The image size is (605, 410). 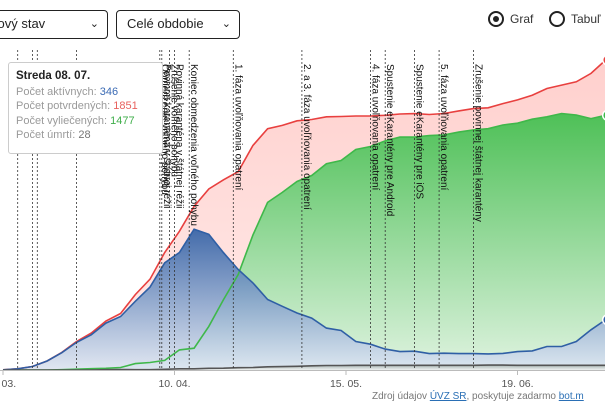 I want to click on tooltip-deaths-row: Počet úmrtí: 28, so click(x=85, y=135).